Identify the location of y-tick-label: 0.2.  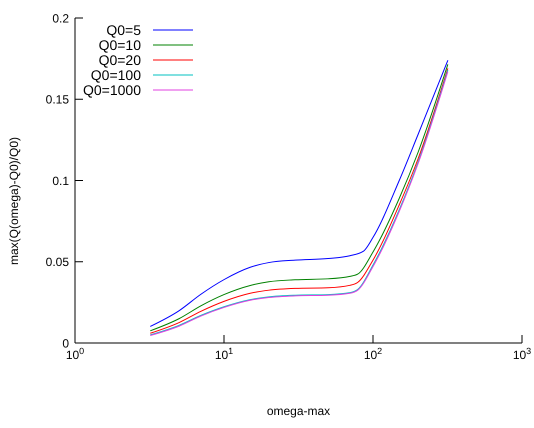
(61, 18).